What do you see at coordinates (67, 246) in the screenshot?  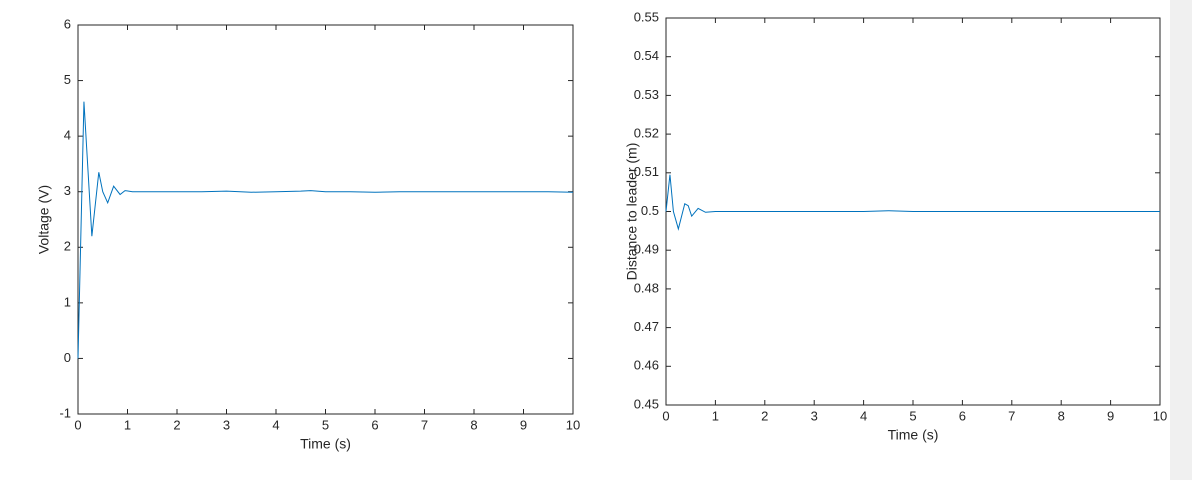 I see `y-tick-label: 2` at bounding box center [67, 246].